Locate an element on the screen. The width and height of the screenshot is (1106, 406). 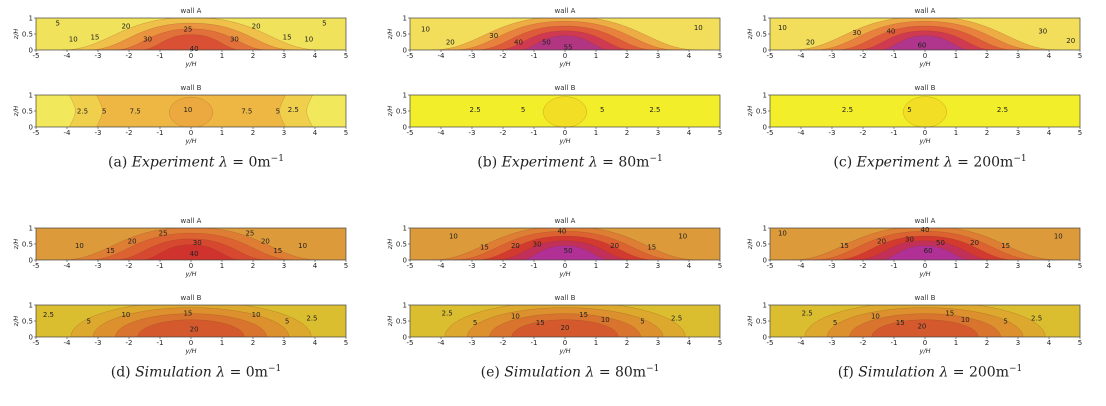
caption-letter: (e) is located at coordinates (490, 372).